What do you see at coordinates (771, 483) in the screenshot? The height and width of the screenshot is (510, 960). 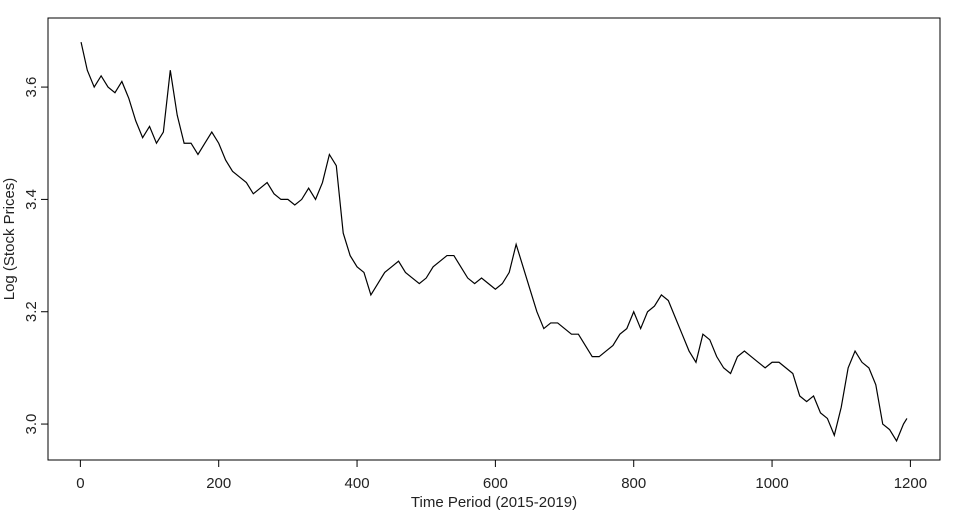 I see `x-tick-label: 1000` at bounding box center [771, 483].